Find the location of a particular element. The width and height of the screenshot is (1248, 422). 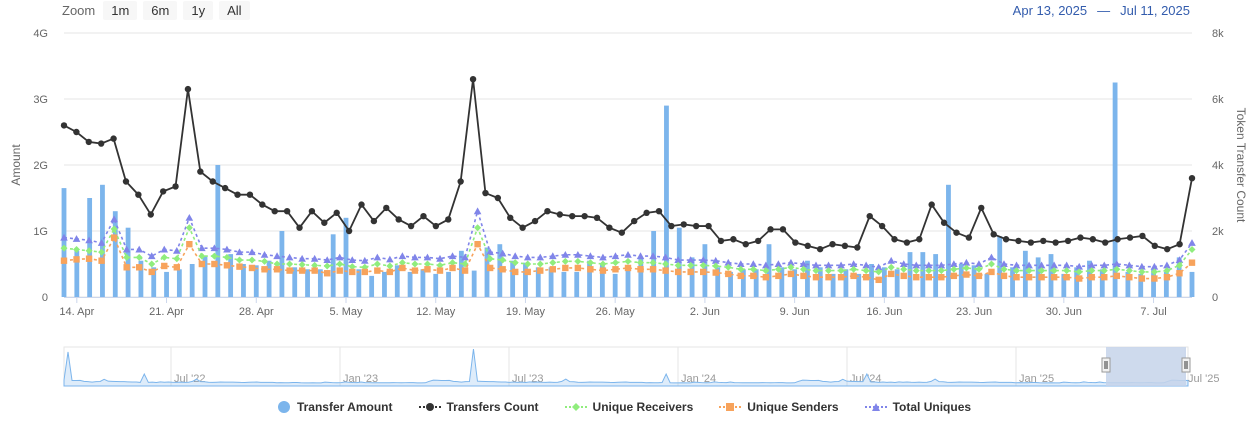

y-axis-left: 0 1G 2G 3G 4G is located at coordinates (40, 166).